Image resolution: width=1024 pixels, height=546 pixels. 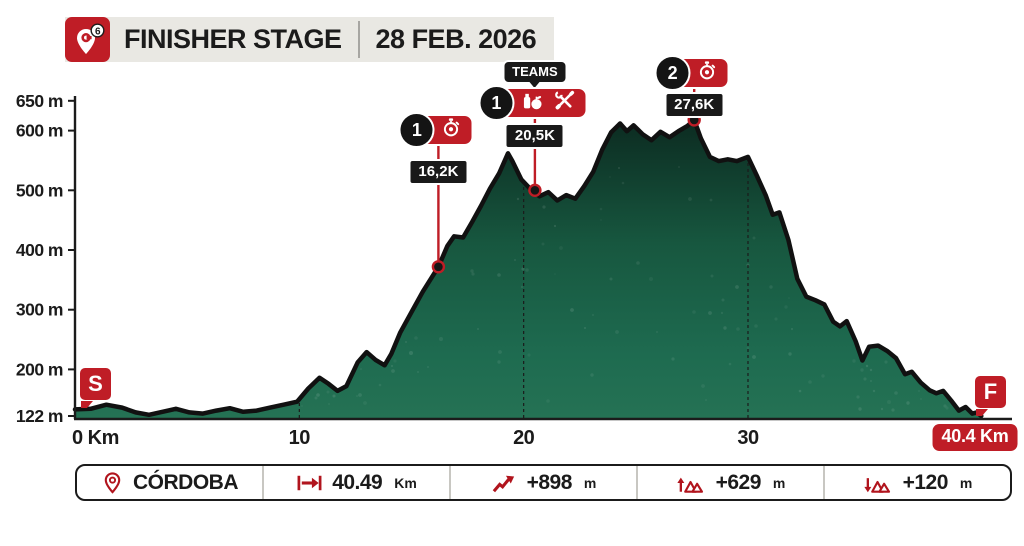 I want to click on y-tick-label: 600 m, so click(x=39, y=131).